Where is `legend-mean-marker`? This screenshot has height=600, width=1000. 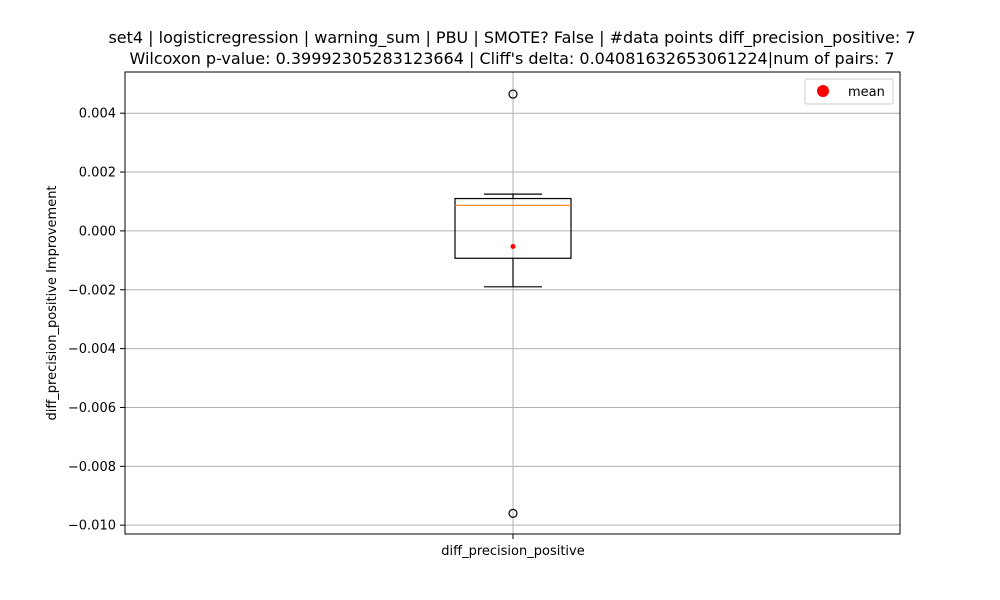 legend-mean-marker is located at coordinates (823, 91).